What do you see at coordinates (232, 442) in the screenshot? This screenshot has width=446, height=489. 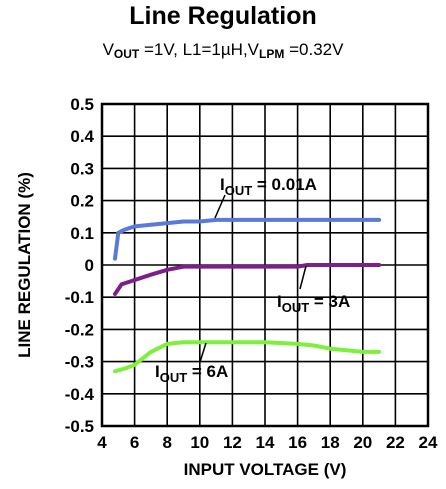 I see `x-tick-label: 12` at bounding box center [232, 442].